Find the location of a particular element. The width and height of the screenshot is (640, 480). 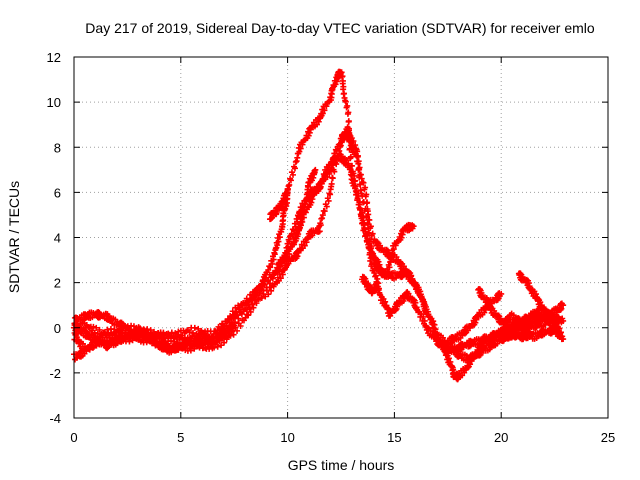

y-tick-label: 12 is located at coordinates (54, 57).